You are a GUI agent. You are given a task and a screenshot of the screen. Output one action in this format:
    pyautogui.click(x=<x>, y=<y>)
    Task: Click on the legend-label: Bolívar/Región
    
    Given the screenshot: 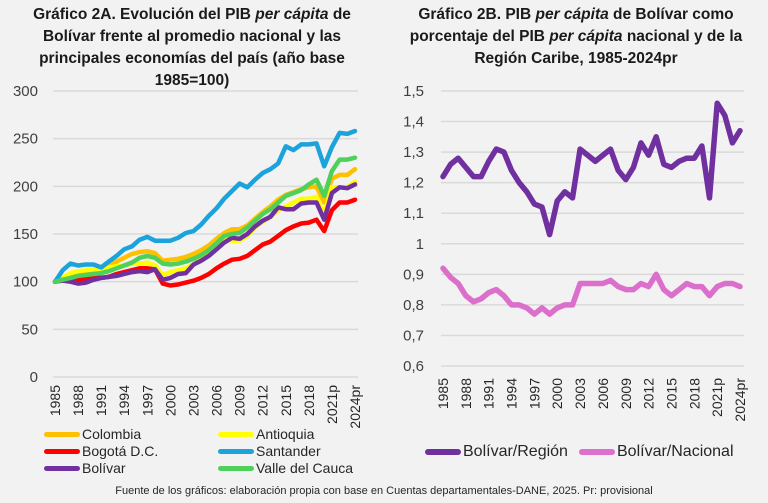 What is the action you would take?
    pyautogui.click(x=515, y=451)
    